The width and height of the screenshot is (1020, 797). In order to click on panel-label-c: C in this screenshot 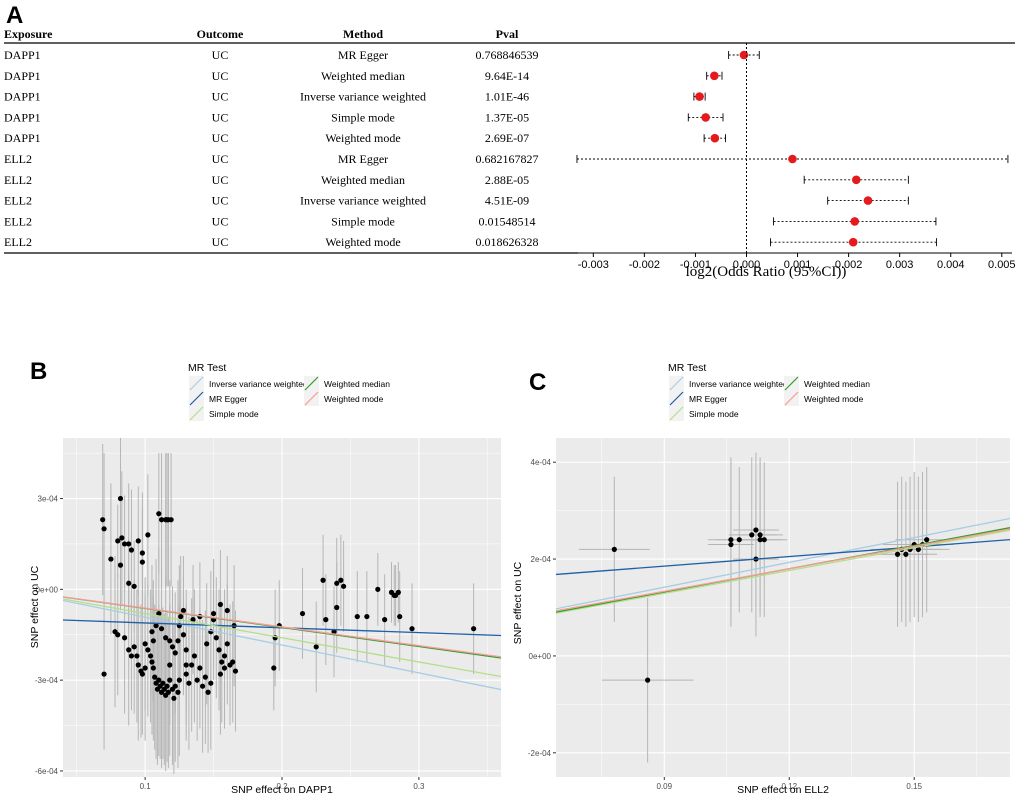, I will do `click(537, 382)`.